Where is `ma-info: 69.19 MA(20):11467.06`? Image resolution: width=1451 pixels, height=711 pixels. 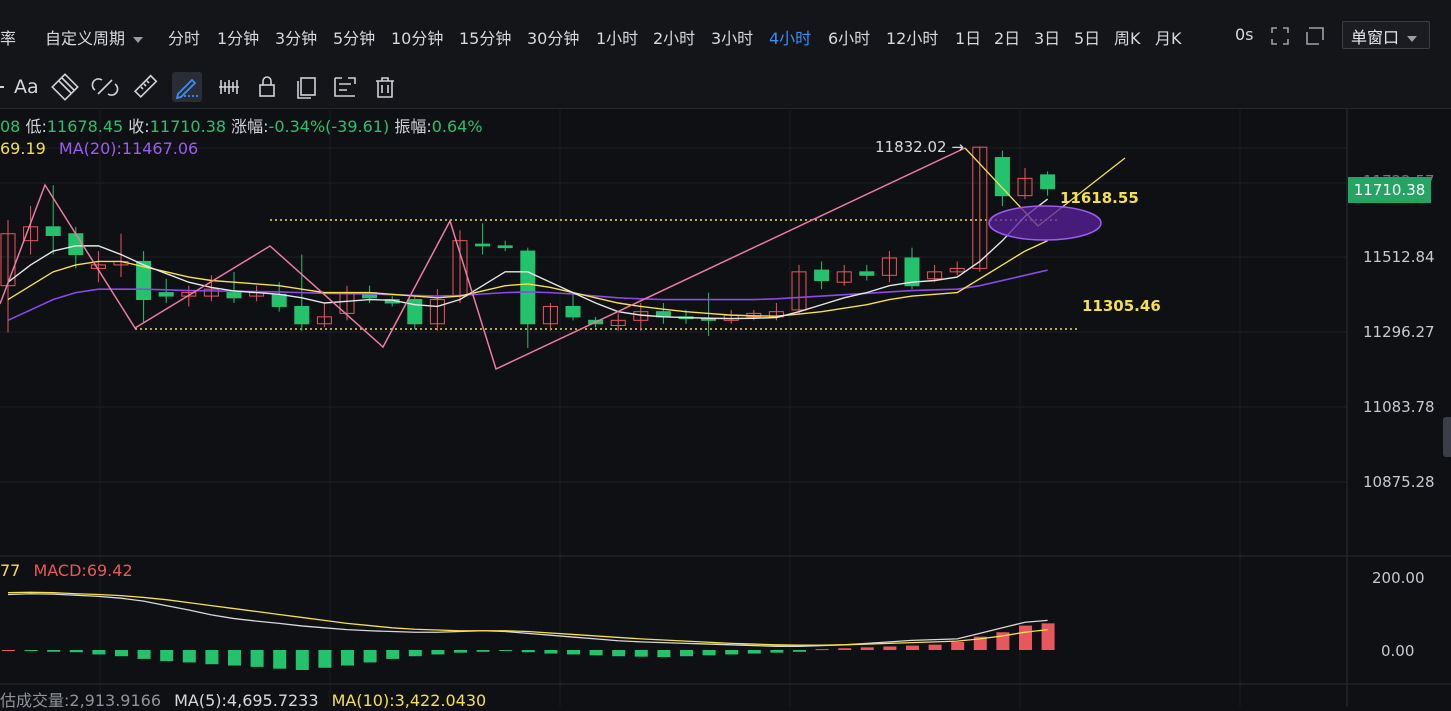 ma-info: 69.19 MA(20):11467.06 is located at coordinates (99, 148).